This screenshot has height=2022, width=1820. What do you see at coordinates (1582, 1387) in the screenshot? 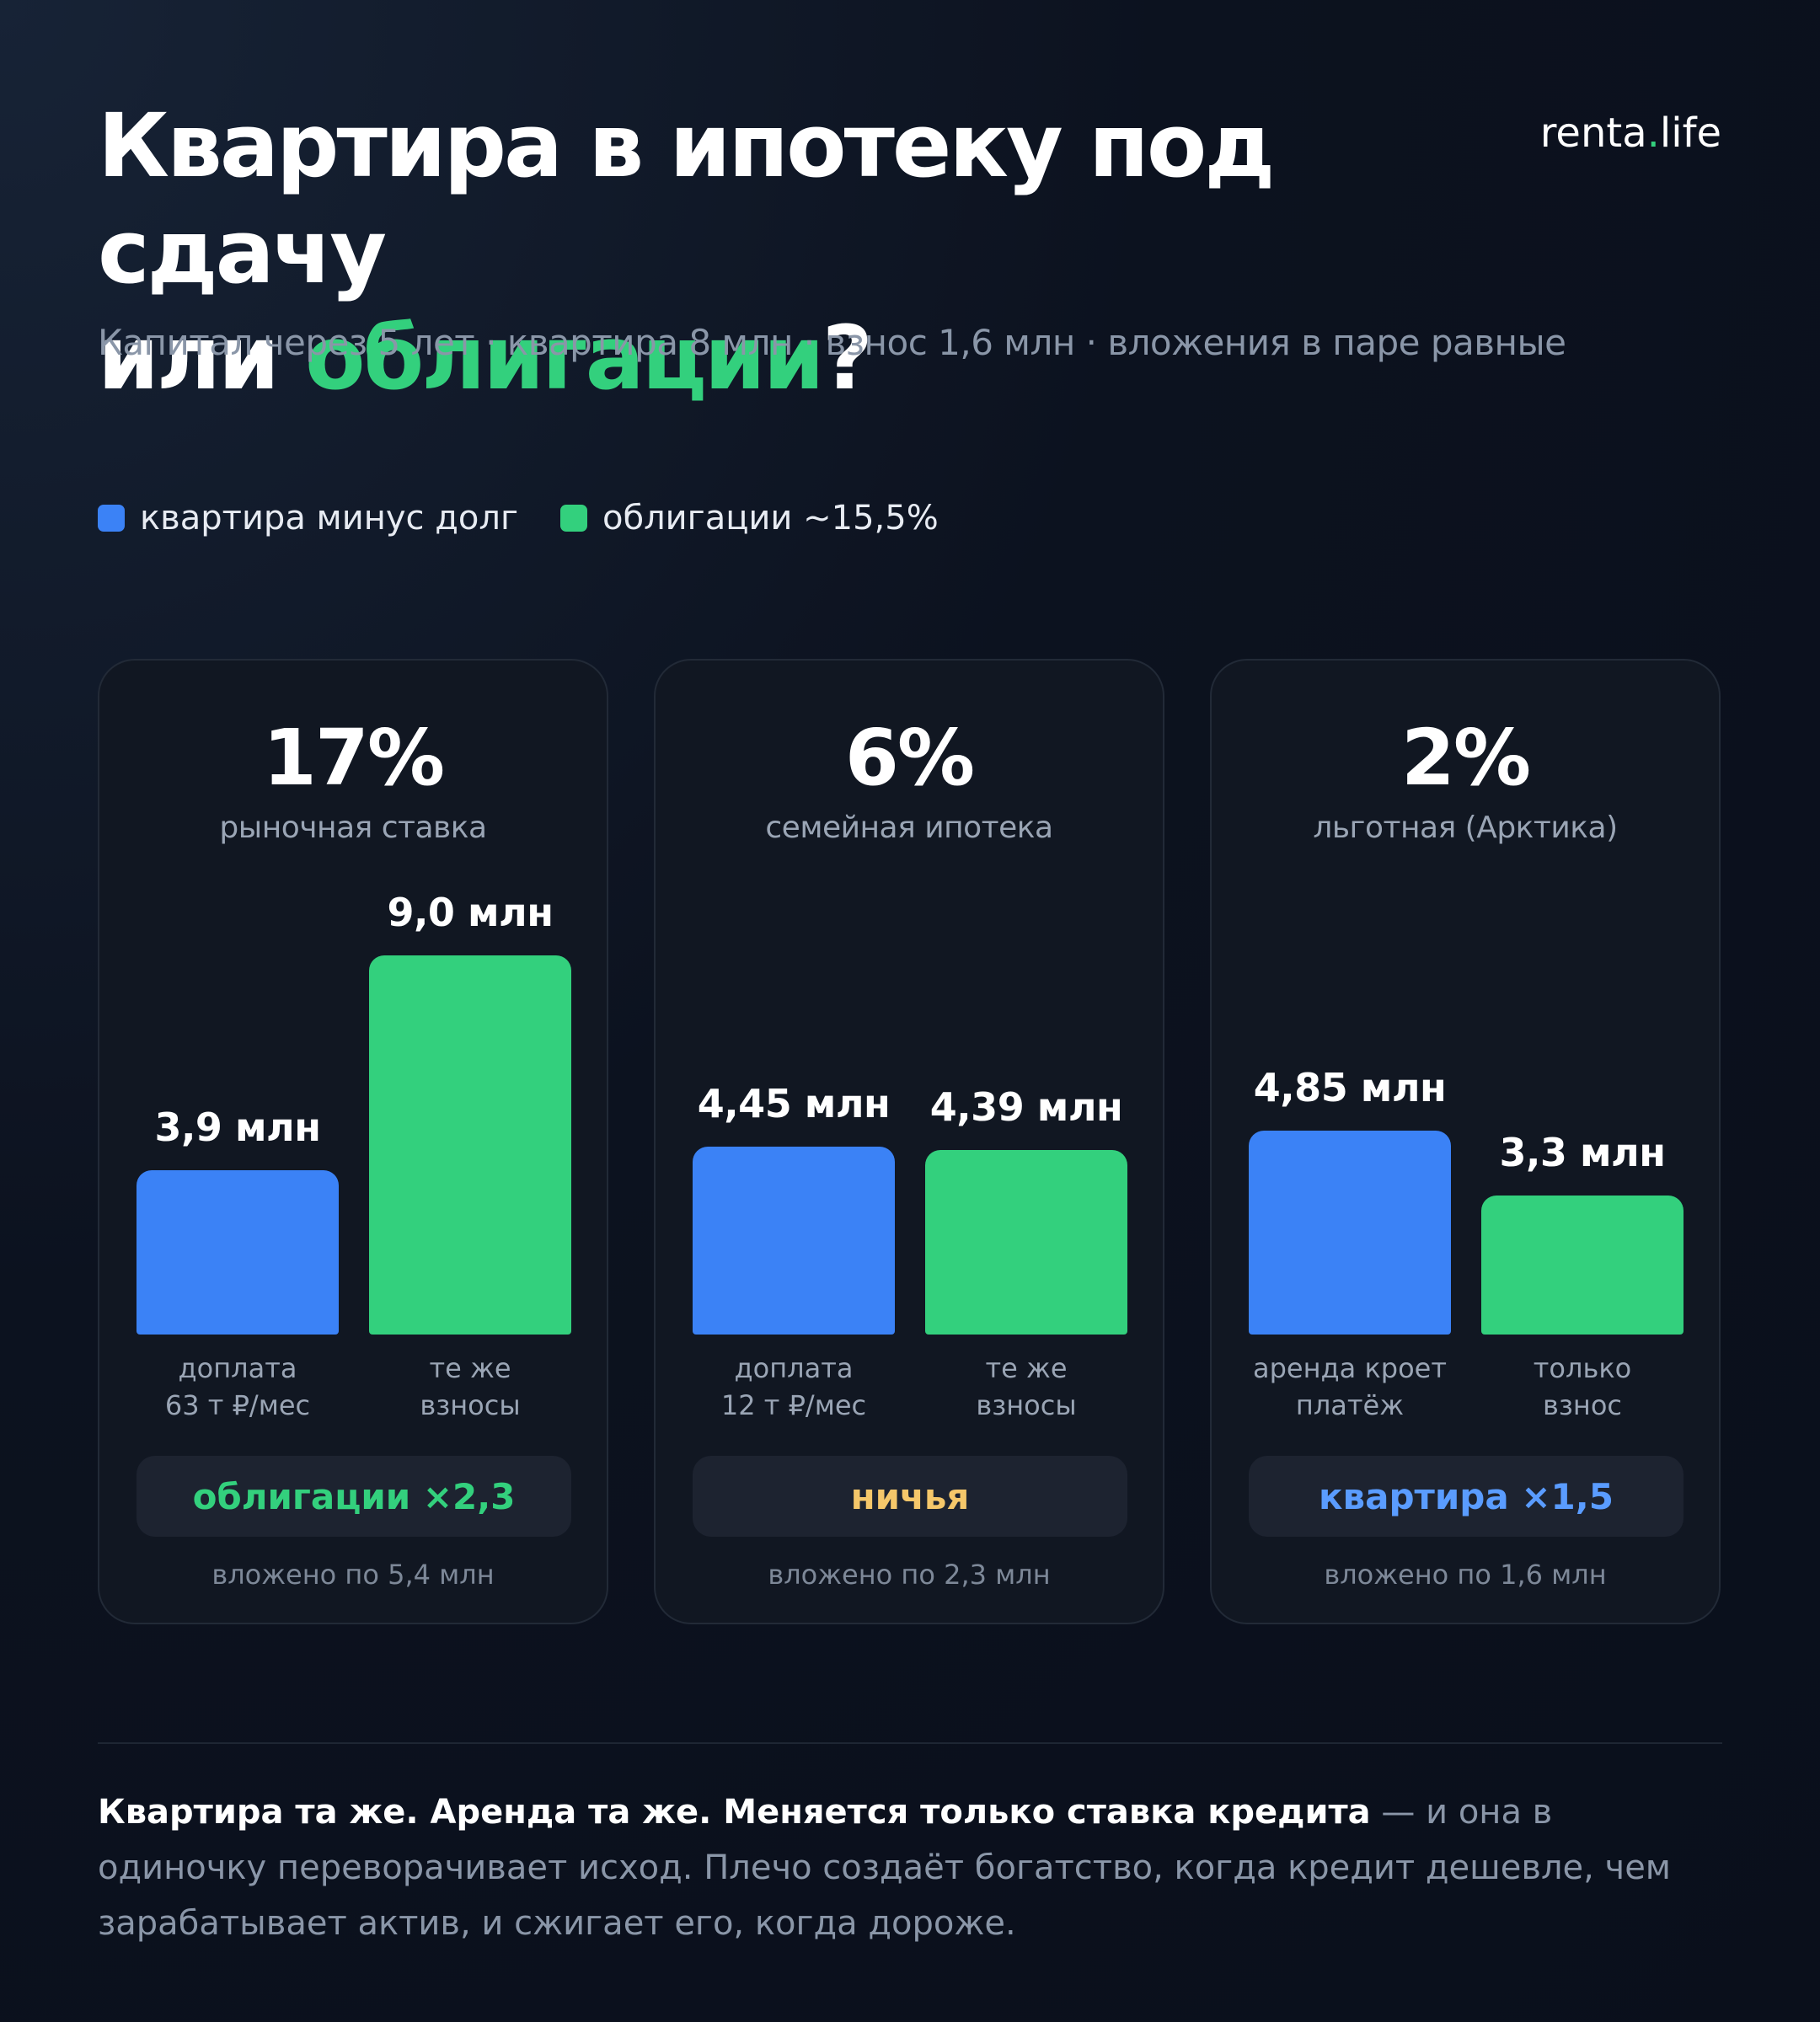
I see `bar-caption-bonds: только взнос` at bounding box center [1582, 1387].